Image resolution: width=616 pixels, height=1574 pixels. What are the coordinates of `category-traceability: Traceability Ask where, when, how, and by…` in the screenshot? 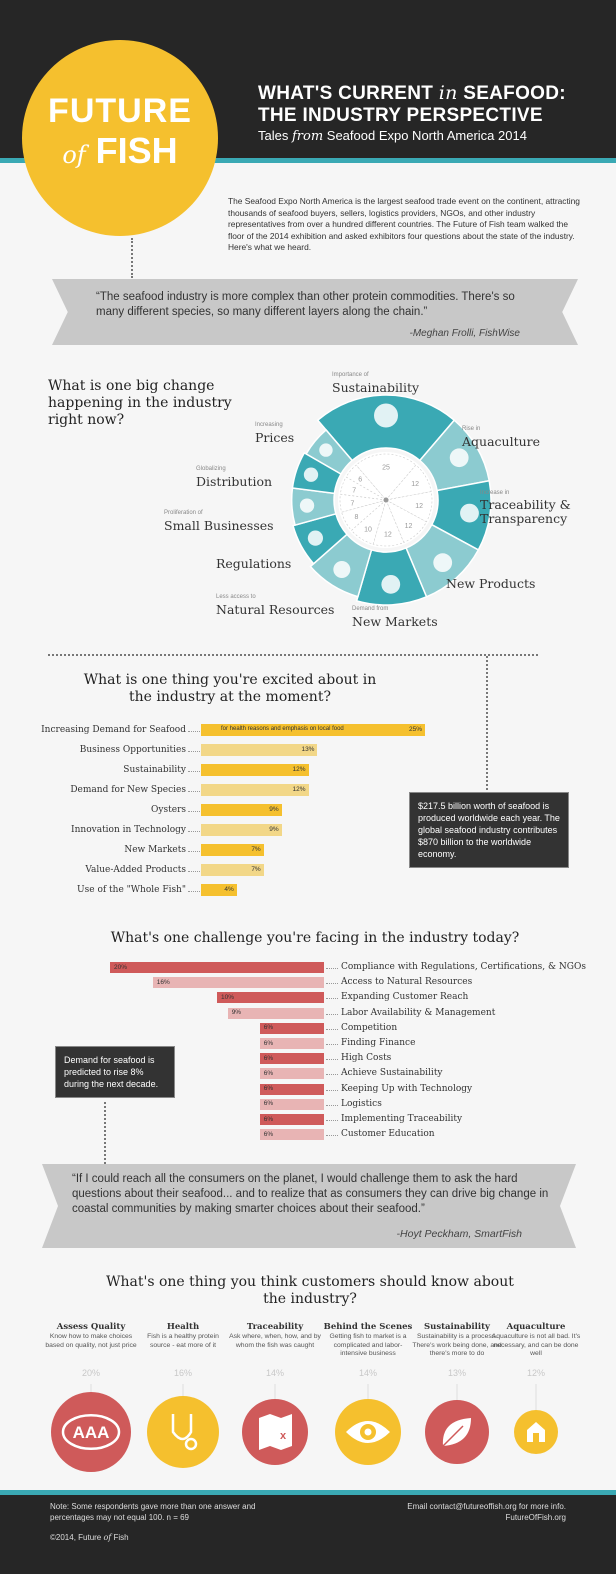 It's located at (275, 1336).